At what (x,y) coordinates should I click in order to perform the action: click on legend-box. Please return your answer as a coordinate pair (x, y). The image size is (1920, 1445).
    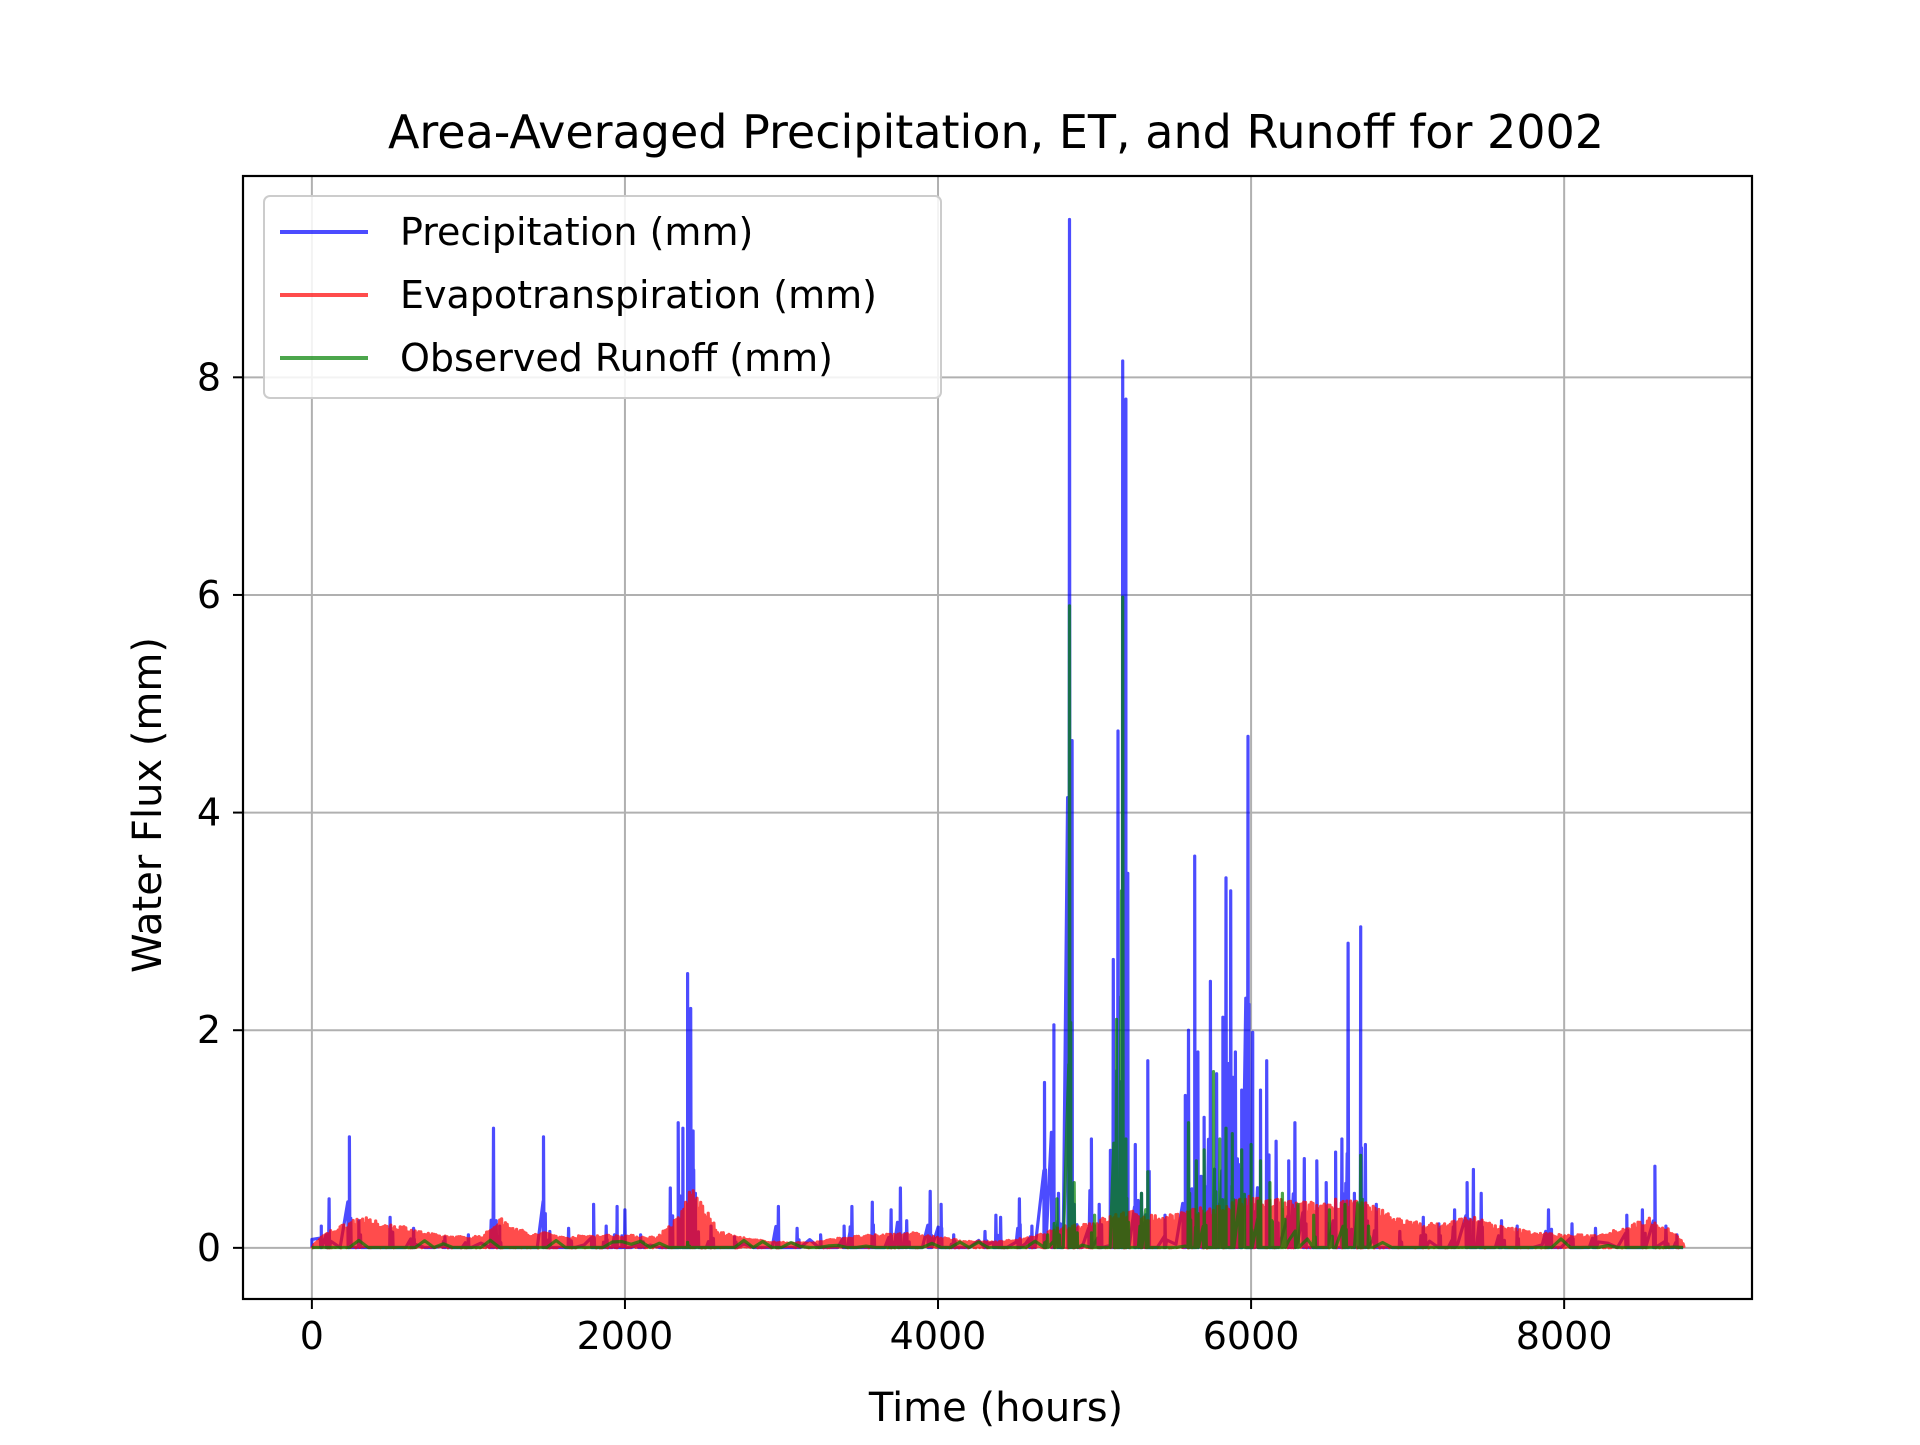
    Looking at the image, I should click on (602, 297).